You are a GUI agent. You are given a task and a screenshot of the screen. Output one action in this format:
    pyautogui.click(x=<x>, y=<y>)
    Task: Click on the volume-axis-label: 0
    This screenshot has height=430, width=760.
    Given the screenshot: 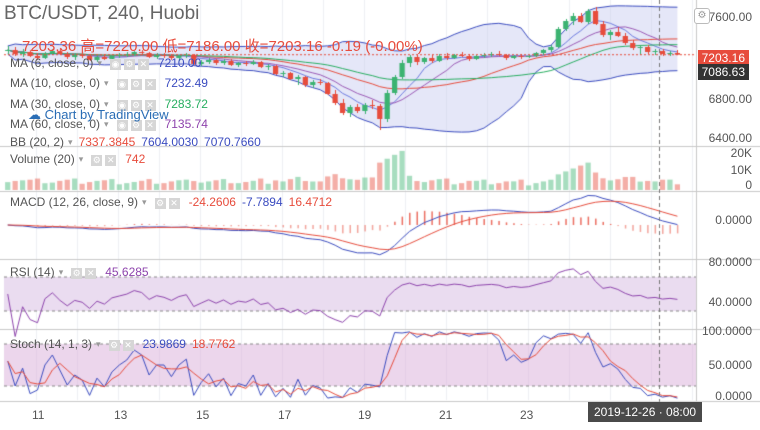 What is the action you would take?
    pyautogui.click(x=748, y=185)
    